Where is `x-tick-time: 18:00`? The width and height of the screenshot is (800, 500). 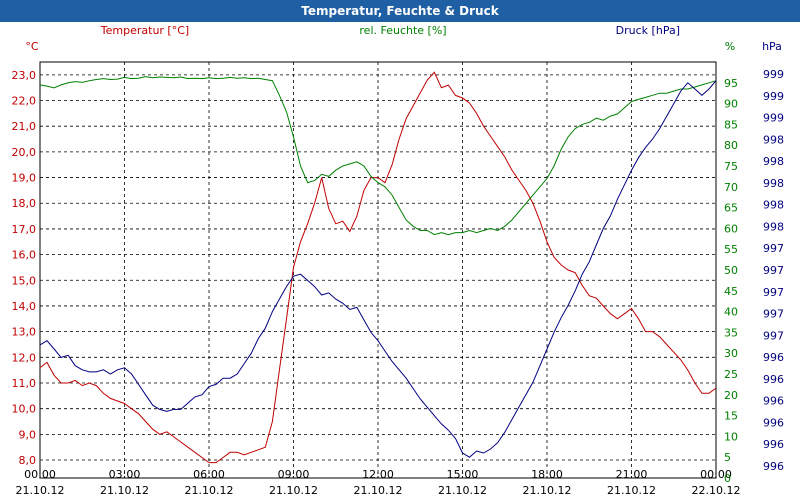 x-tick-time: 18:00 is located at coordinates (547, 474).